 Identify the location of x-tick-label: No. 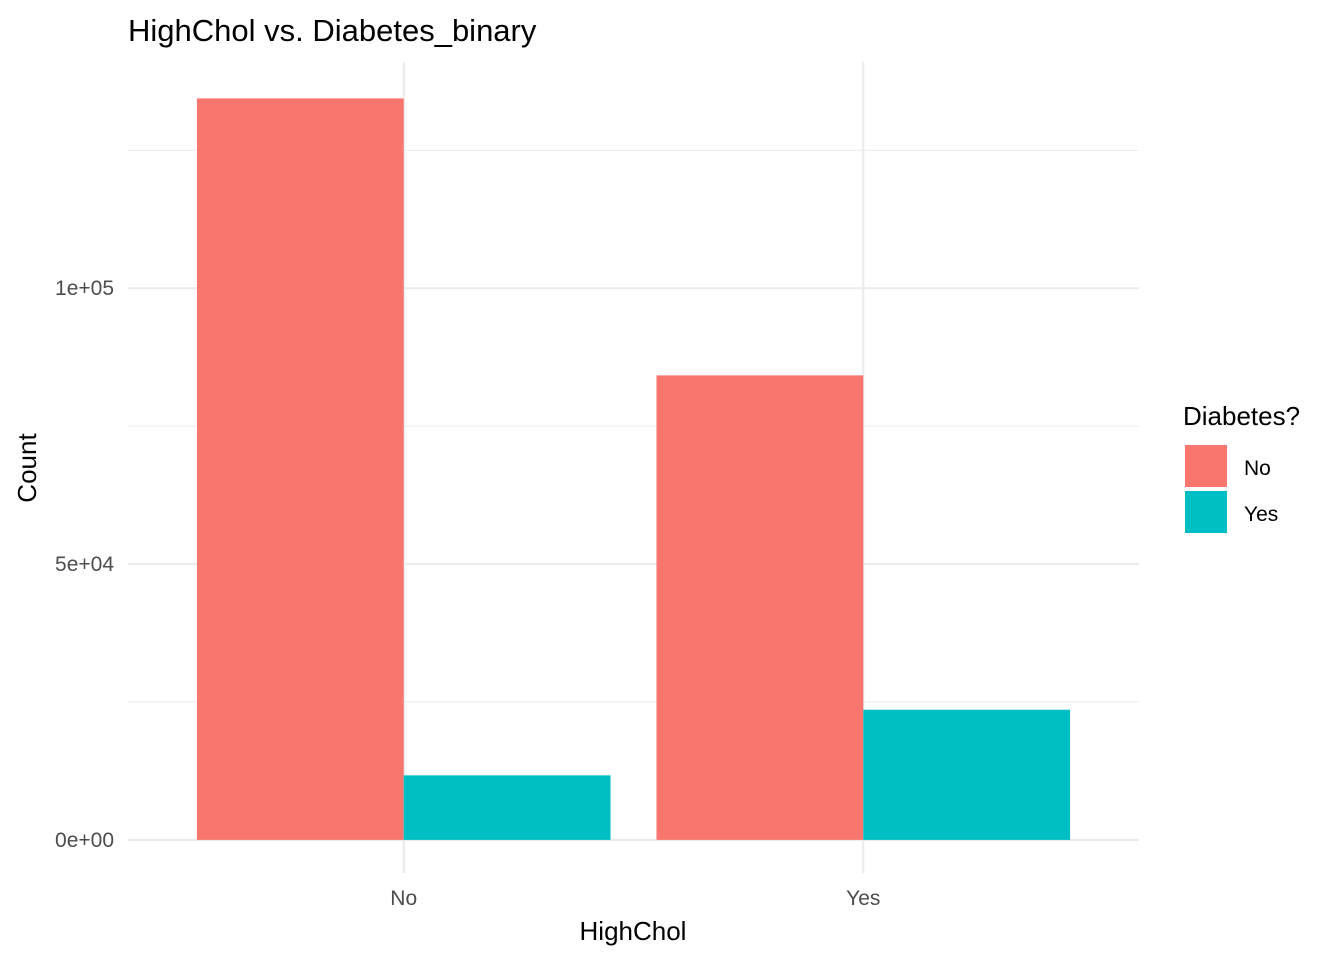
(403, 898).